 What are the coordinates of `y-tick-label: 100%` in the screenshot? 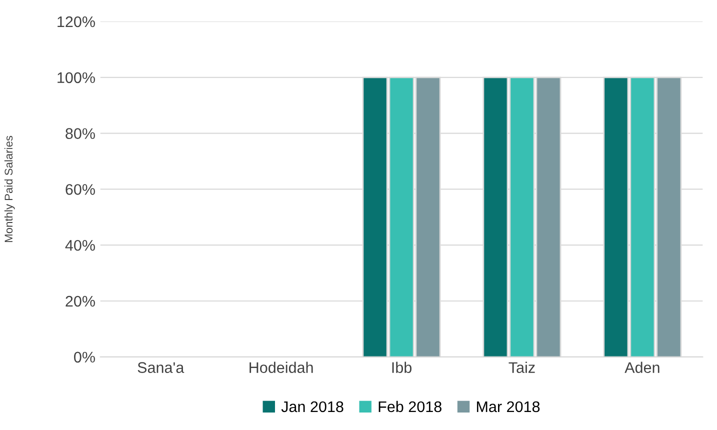 It's located at (76, 78).